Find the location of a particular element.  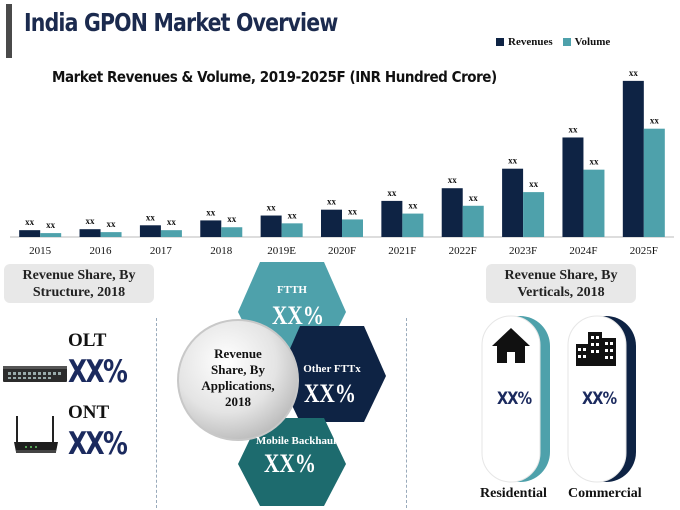

structure-olt-label: OLT is located at coordinates (87, 340).